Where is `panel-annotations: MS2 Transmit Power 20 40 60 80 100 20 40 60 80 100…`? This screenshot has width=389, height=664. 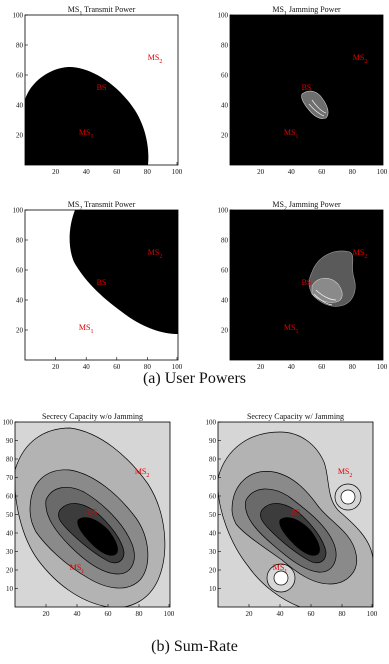
panel-annotations: MS2 Transmit Power 20 40 60 80 100 20 40 60 80 100… is located at coordinates (98, 285).